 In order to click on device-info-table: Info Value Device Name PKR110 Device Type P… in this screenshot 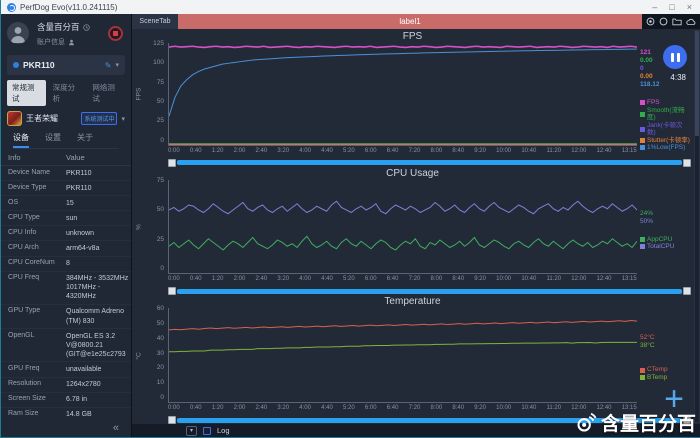, I will do `click(66, 285)`.